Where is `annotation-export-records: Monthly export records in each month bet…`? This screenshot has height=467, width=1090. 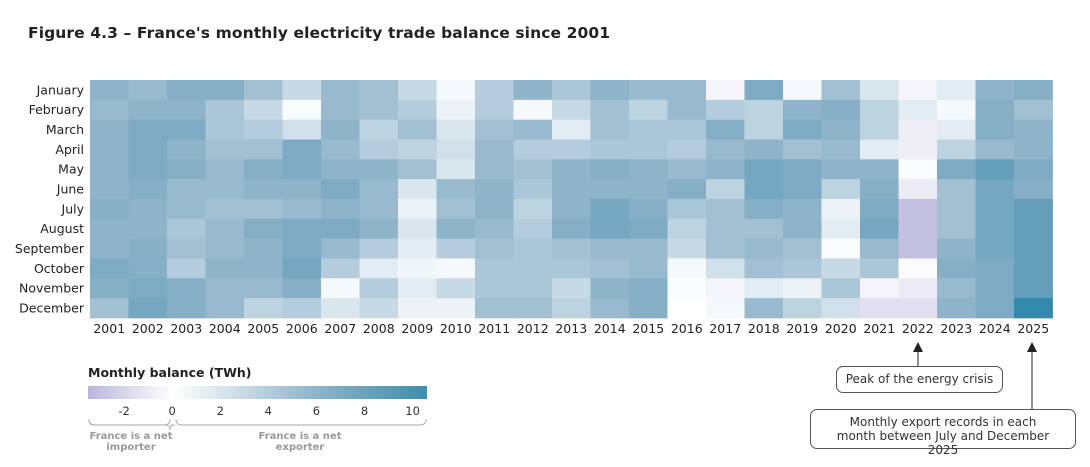
annotation-export-records: Monthly export records in each month bet… is located at coordinates (943, 433).